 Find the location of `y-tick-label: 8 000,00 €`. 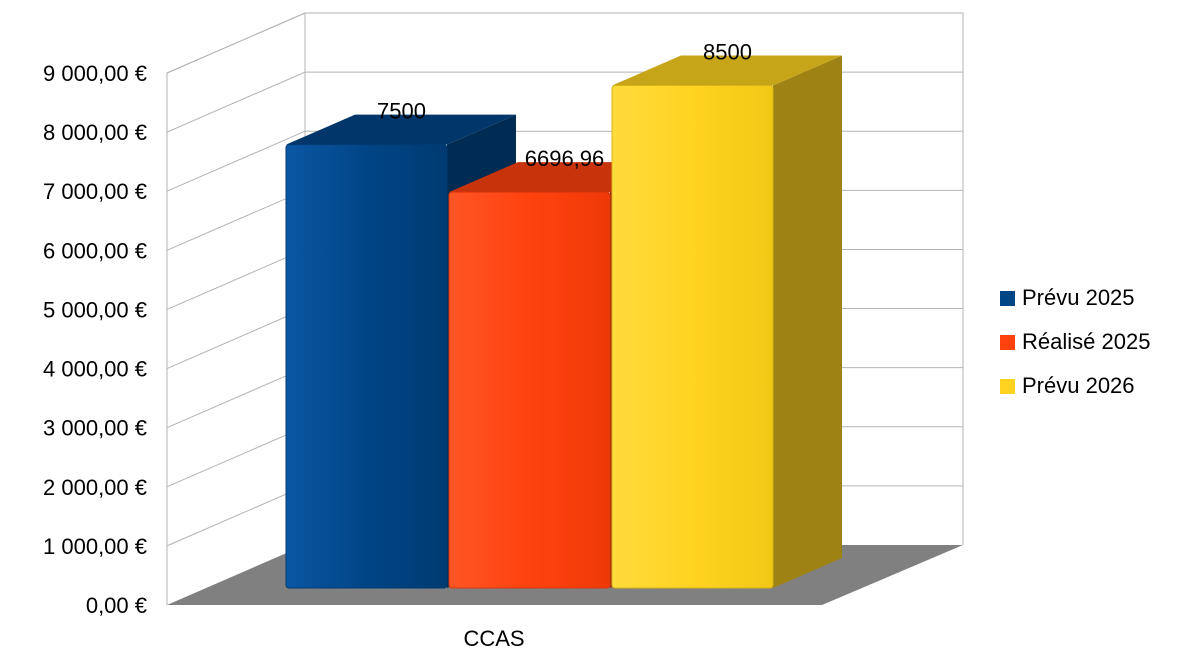

y-tick-label: 8 000,00 € is located at coordinates (95, 132).